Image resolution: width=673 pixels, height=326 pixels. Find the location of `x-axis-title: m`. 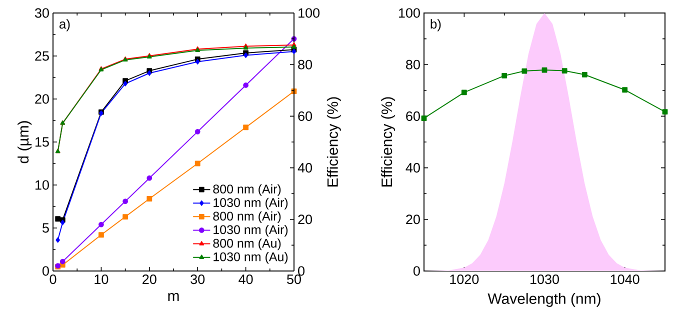

x-axis-title: m is located at coordinates (173, 297).